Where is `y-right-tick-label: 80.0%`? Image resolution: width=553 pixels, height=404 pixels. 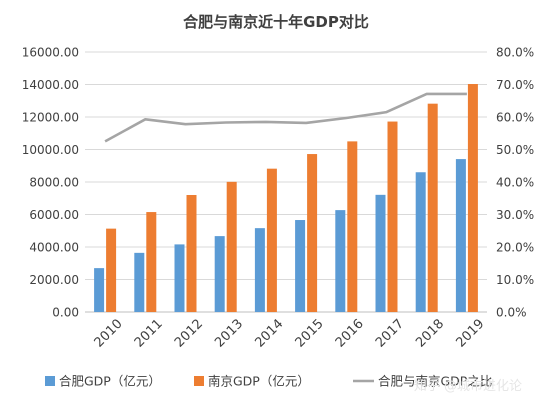 y-right-tick-label: 80.0% is located at coordinates (515, 53).